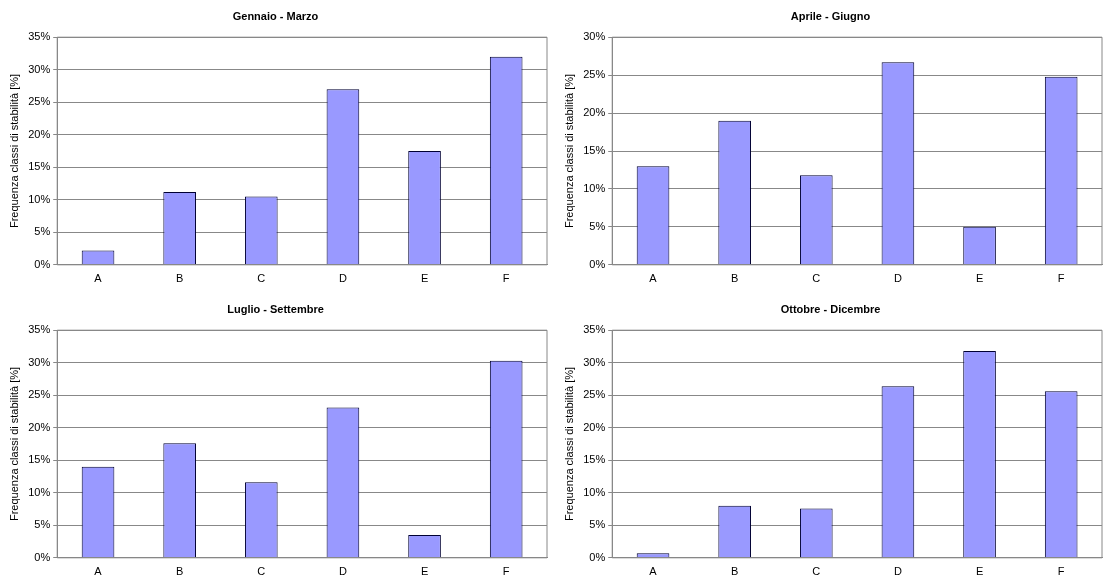 This screenshot has height=587, width=1110. What do you see at coordinates (830, 308) in the screenshot?
I see `chart-title: Ottobre - Dicembre` at bounding box center [830, 308].